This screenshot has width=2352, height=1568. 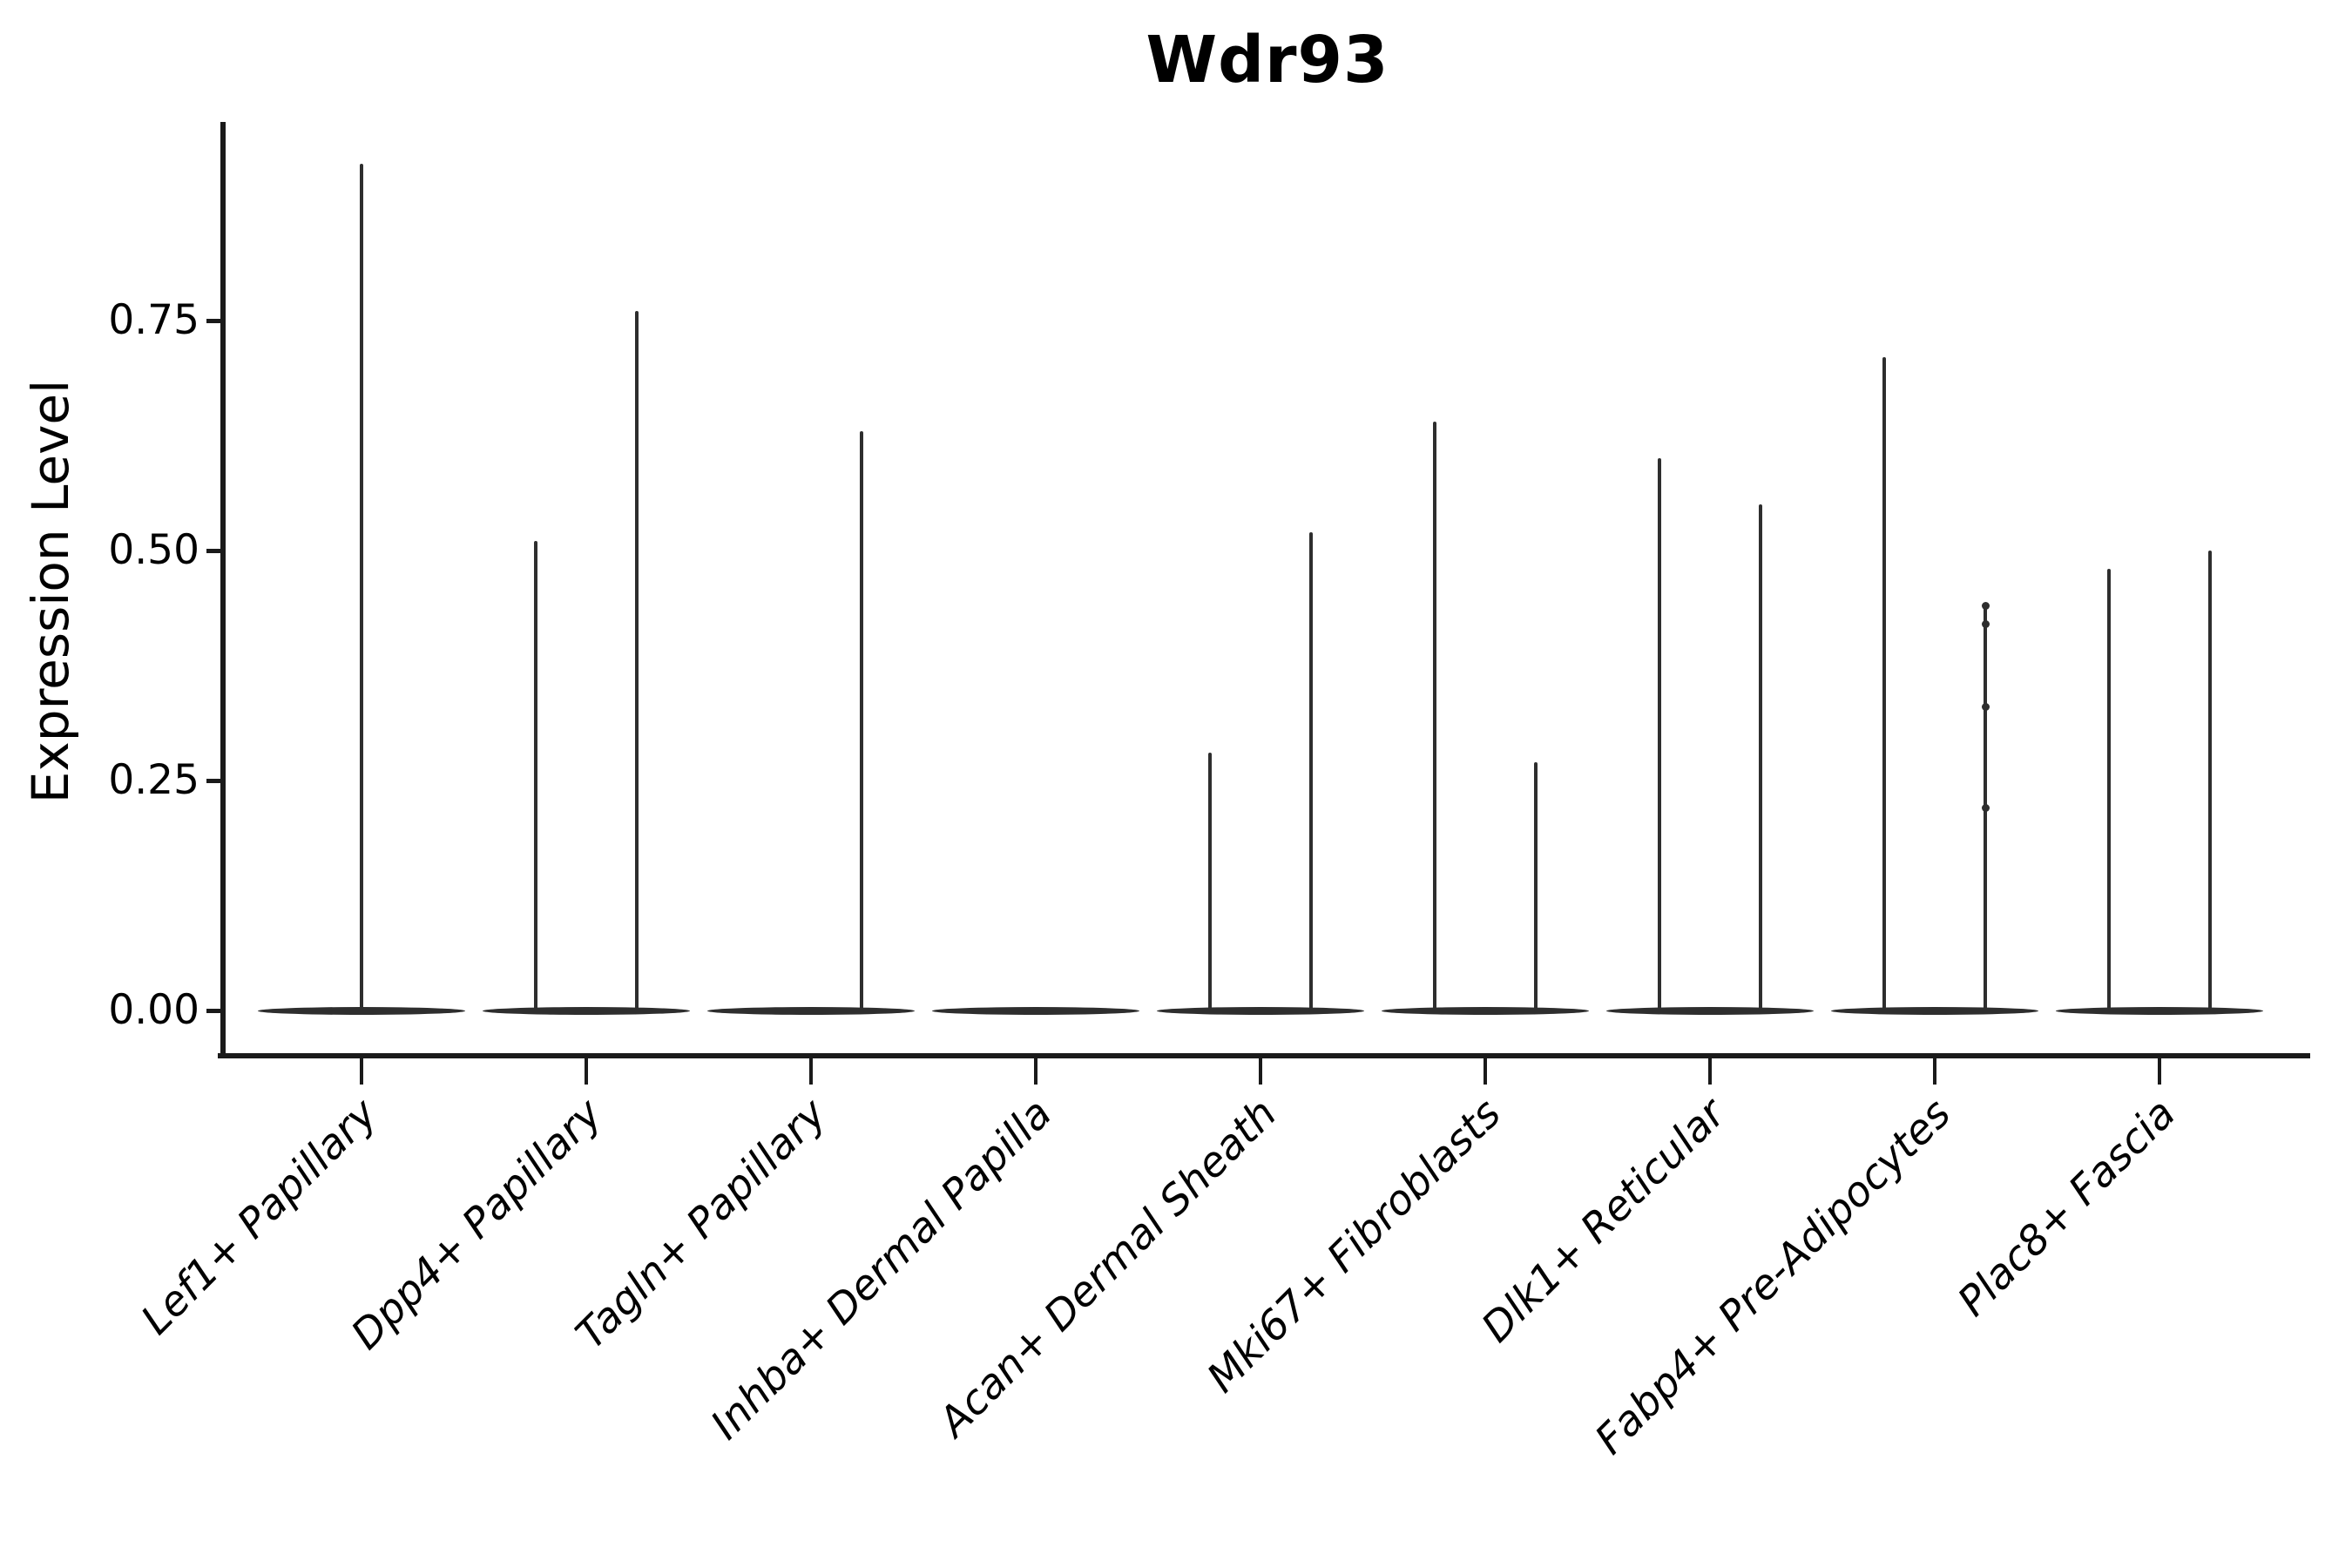 I want to click on y-tick-label: 0.50, so click(x=153, y=550).